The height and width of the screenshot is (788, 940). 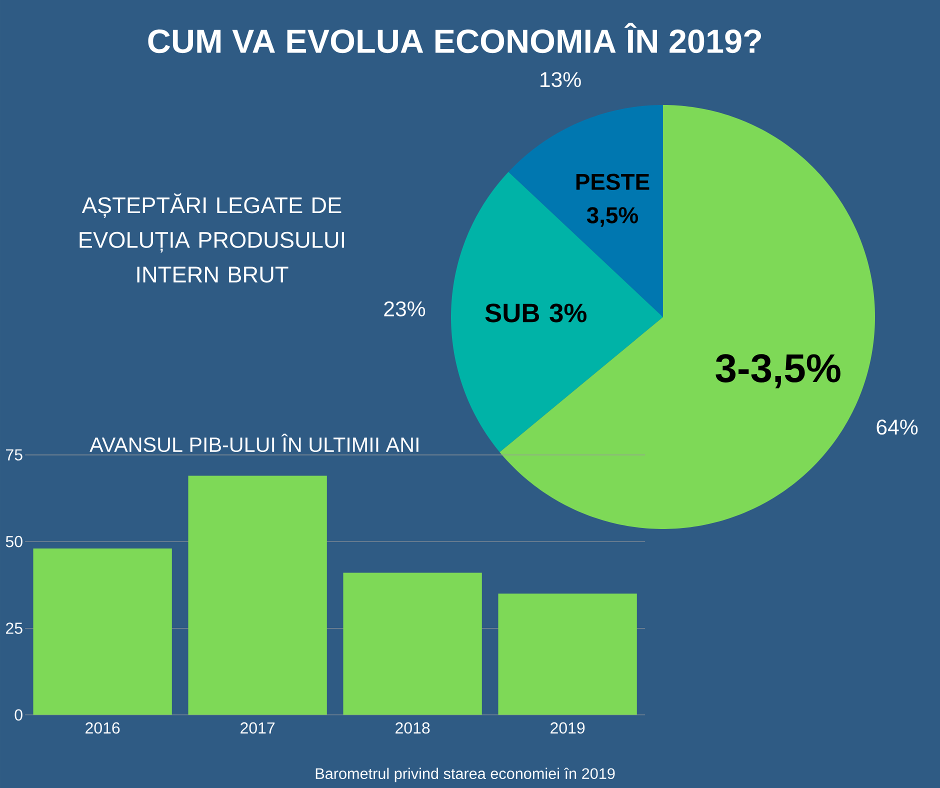 What do you see at coordinates (613, 200) in the screenshot?
I see `slice-label: PESTE 3,5%` at bounding box center [613, 200].